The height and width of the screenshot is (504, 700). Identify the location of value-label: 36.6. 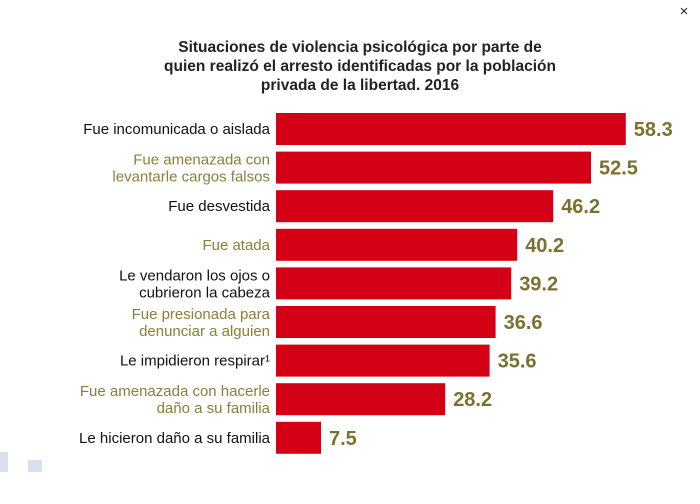
(523, 323).